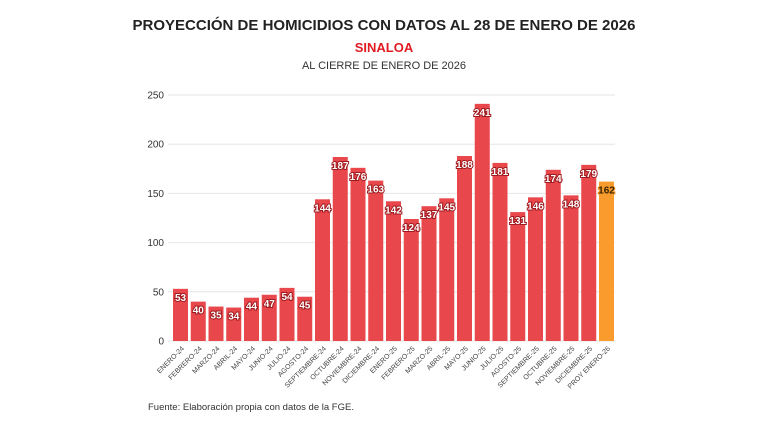 The height and width of the screenshot is (432, 768). Describe the element at coordinates (216, 316) in the screenshot. I see `data-label: 35` at that location.